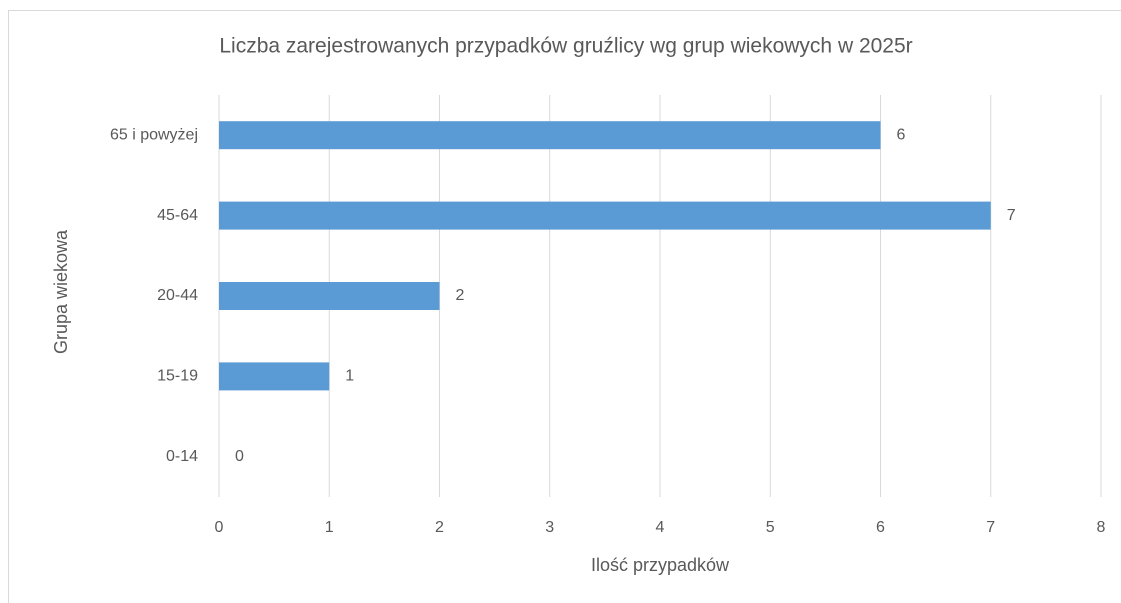 Image resolution: width=1121 pixels, height=603 pixels. What do you see at coordinates (660, 565) in the screenshot?
I see `x-axis-title: Ilość przypadków` at bounding box center [660, 565].